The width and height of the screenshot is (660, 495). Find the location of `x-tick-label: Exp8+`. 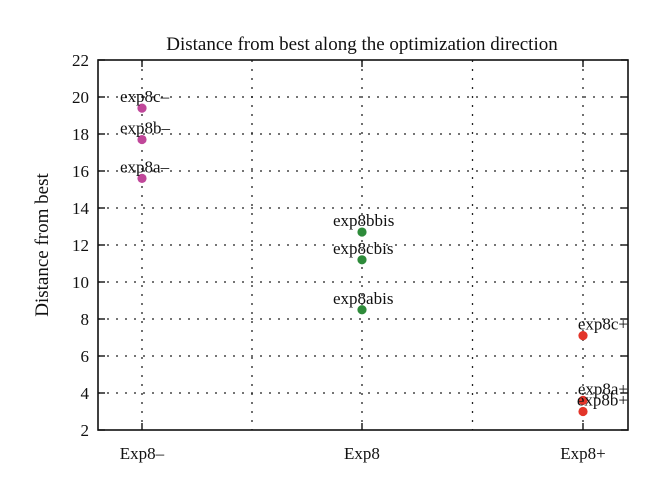

x-tick-label: Exp8+ is located at coordinates (582, 453).